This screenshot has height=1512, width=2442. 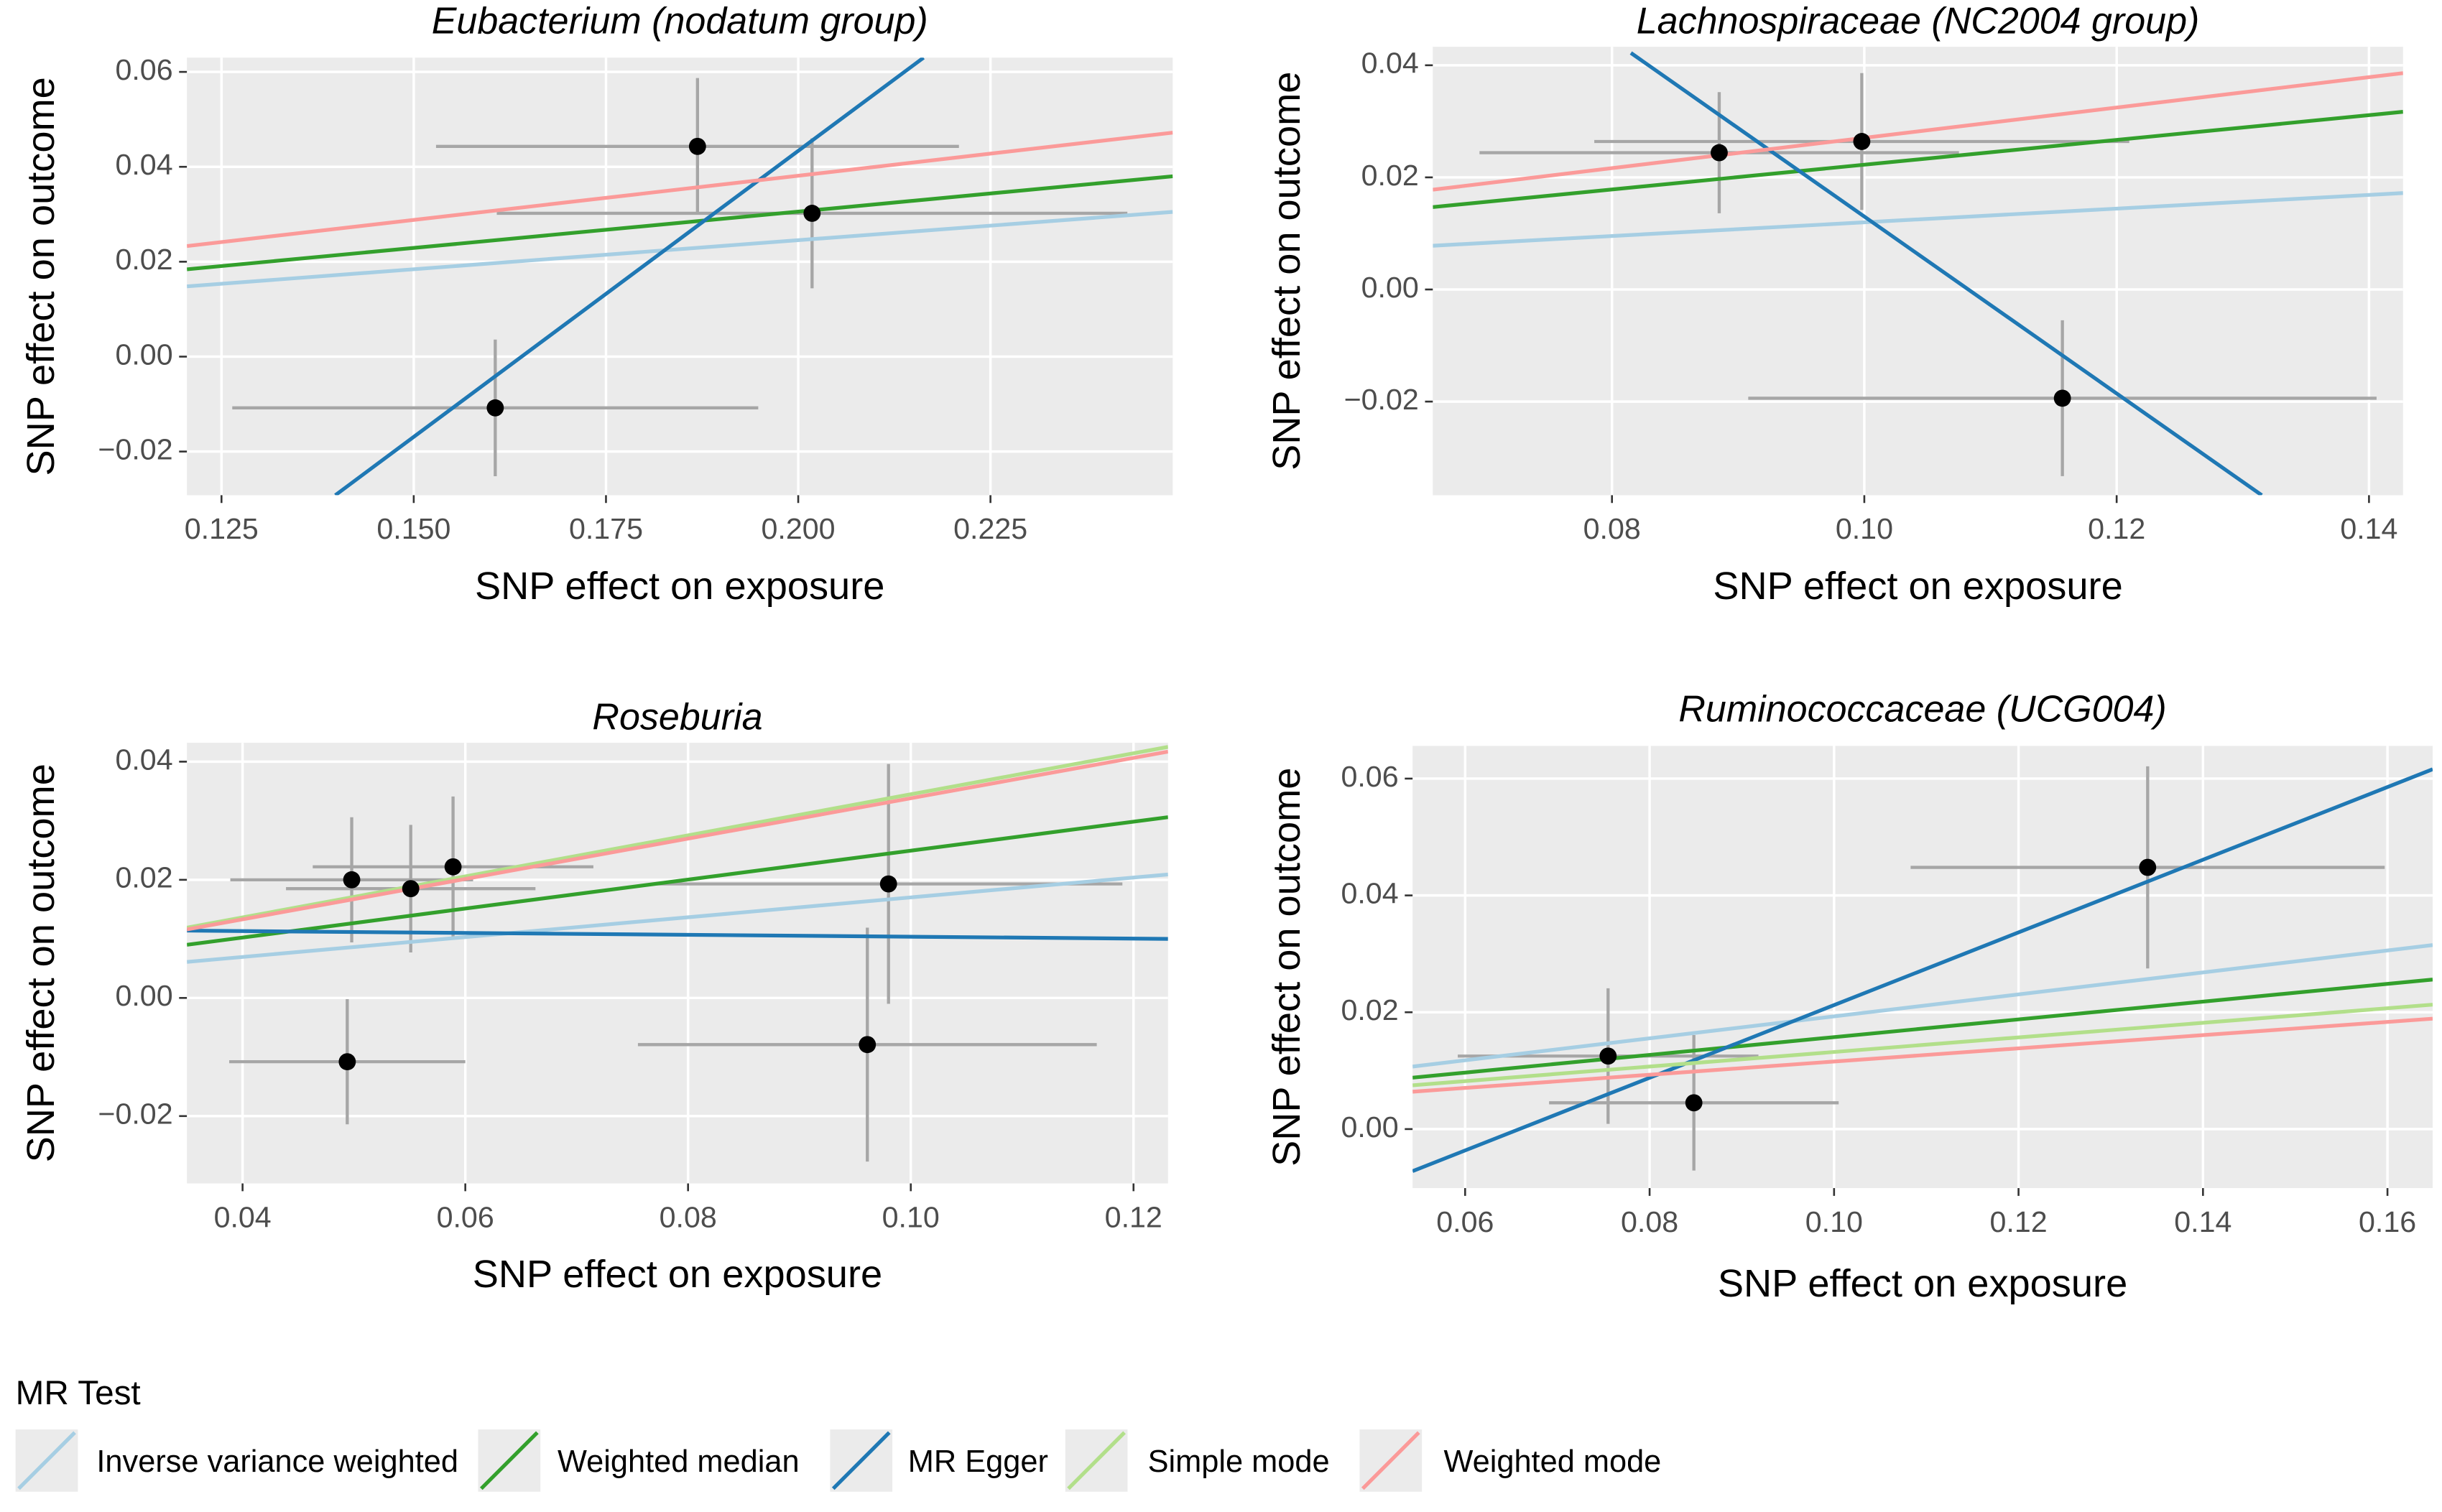 What do you see at coordinates (1922, 709) in the screenshot?
I see `chart-title: Ruminococcaceae (UCG004)` at bounding box center [1922, 709].